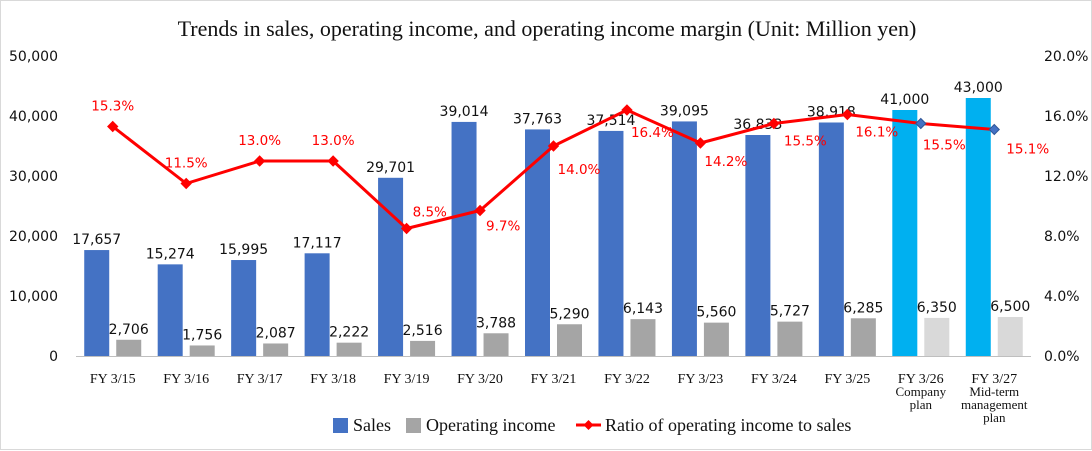 The image size is (1092, 451). I want to click on y-left-tick-label: 10,000, so click(33, 297).